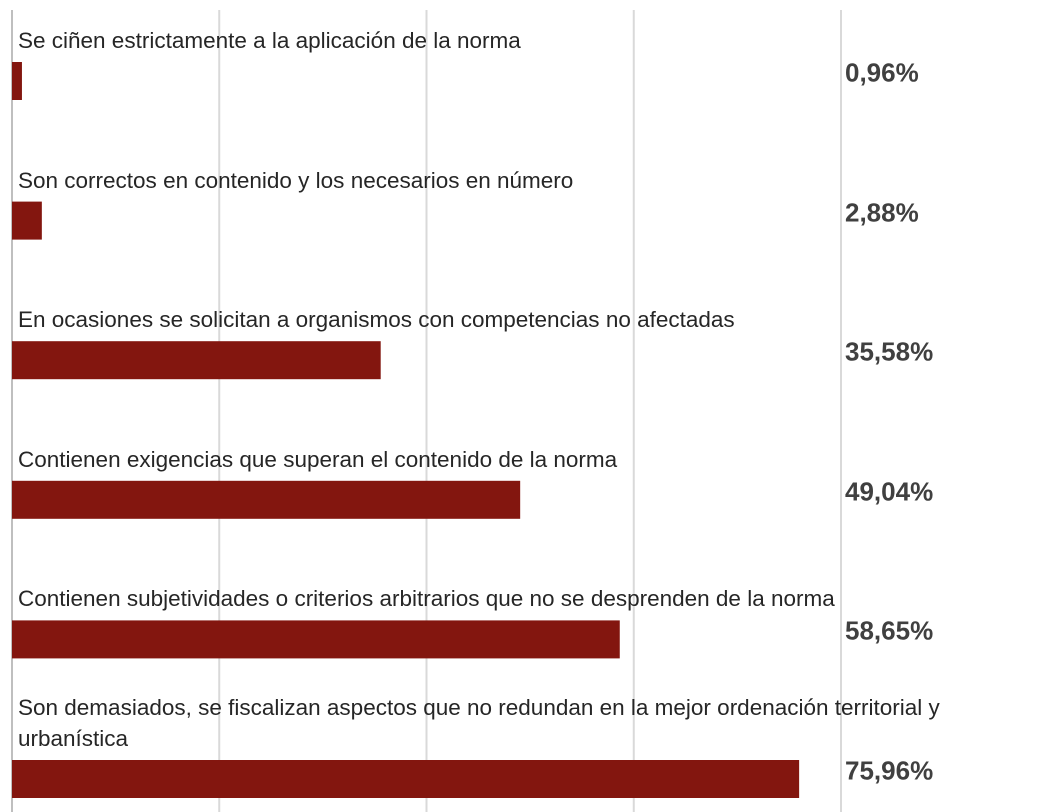 This screenshot has height=812, width=1043. I want to click on value-label: 35,58%, so click(889, 351).